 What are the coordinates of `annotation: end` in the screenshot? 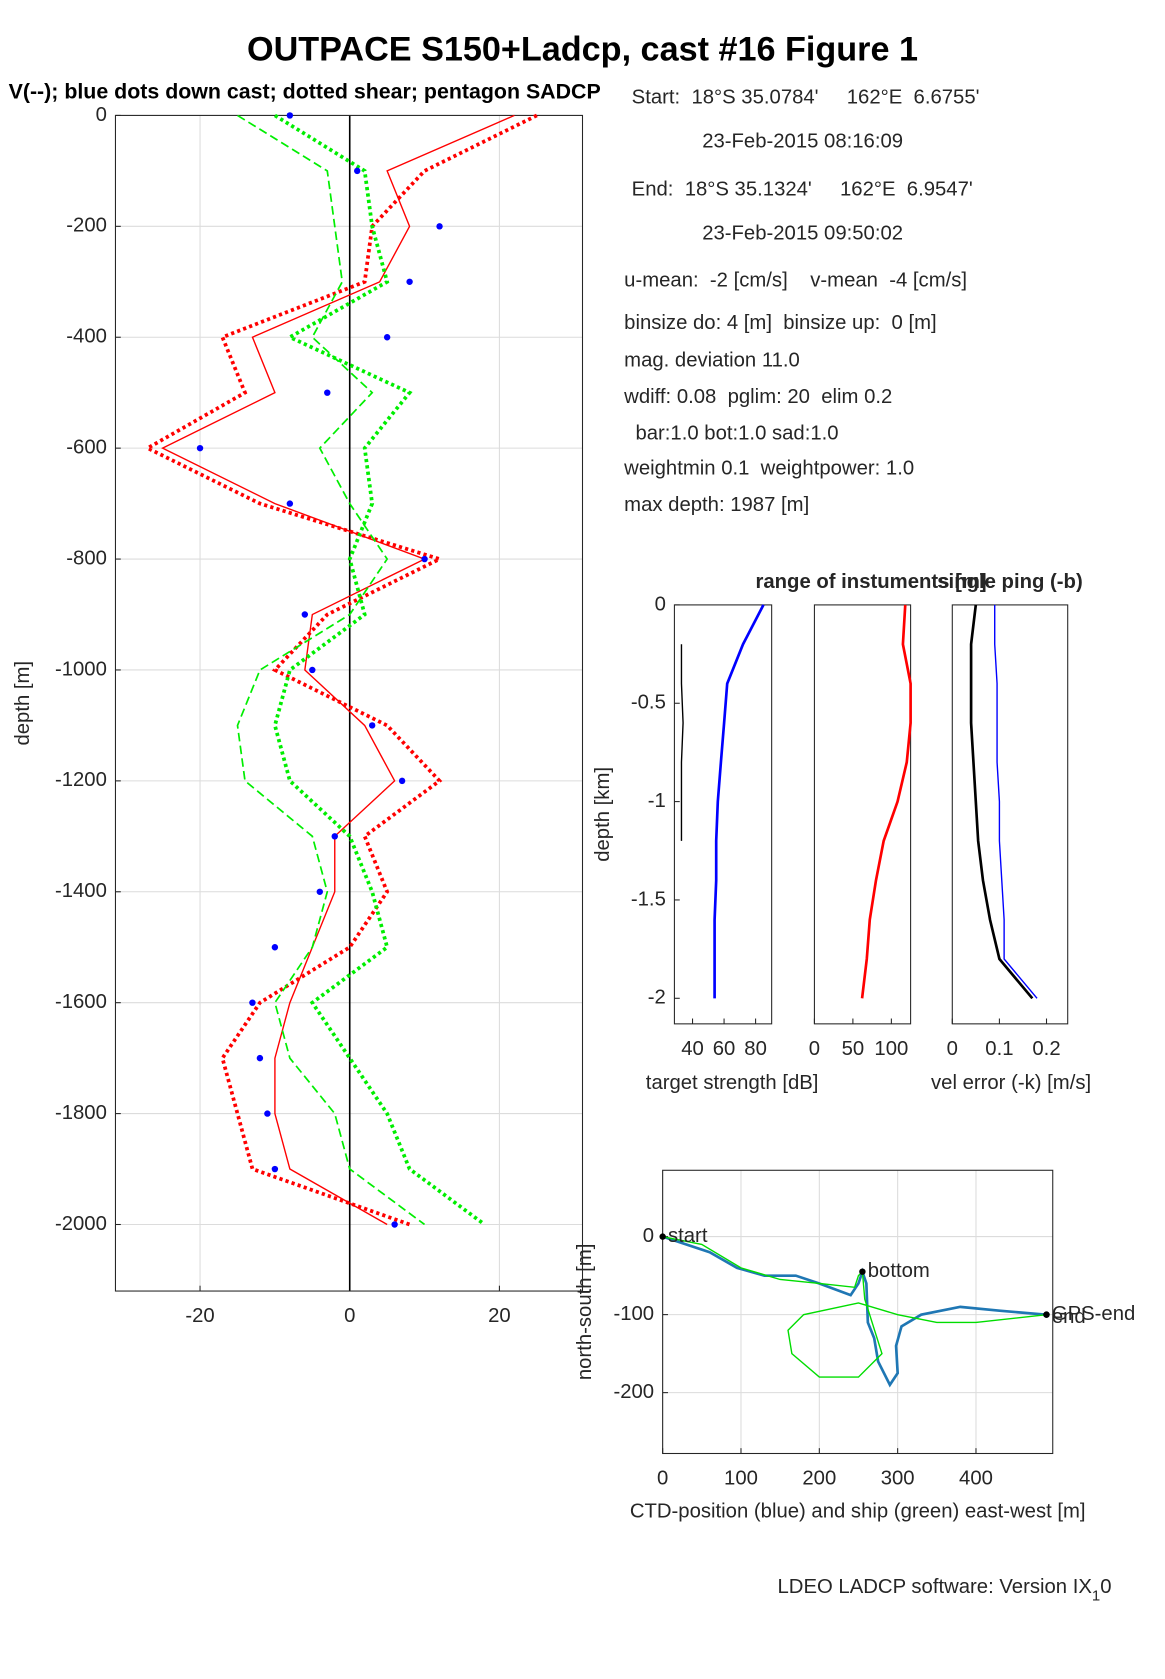 It's located at (1069, 1317).